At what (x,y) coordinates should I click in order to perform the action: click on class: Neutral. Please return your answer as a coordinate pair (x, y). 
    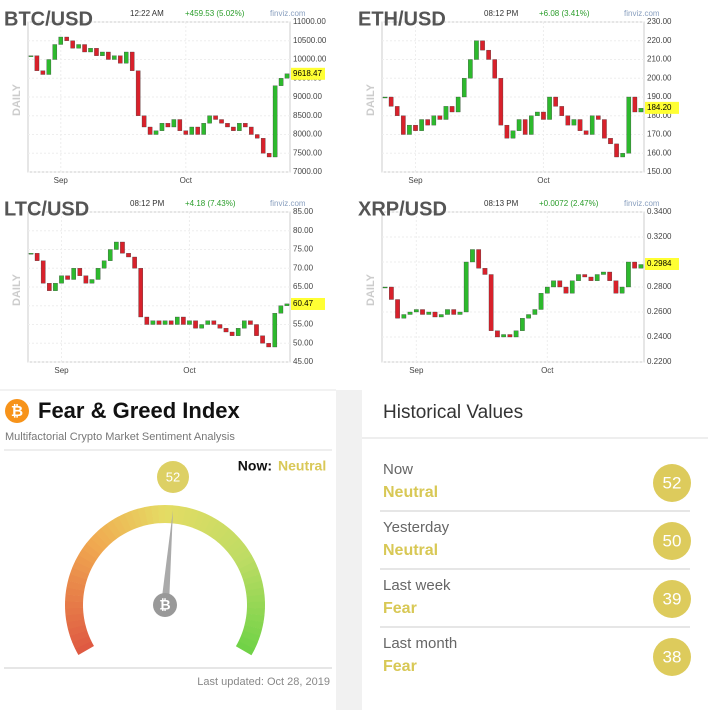
    Looking at the image, I should click on (410, 550).